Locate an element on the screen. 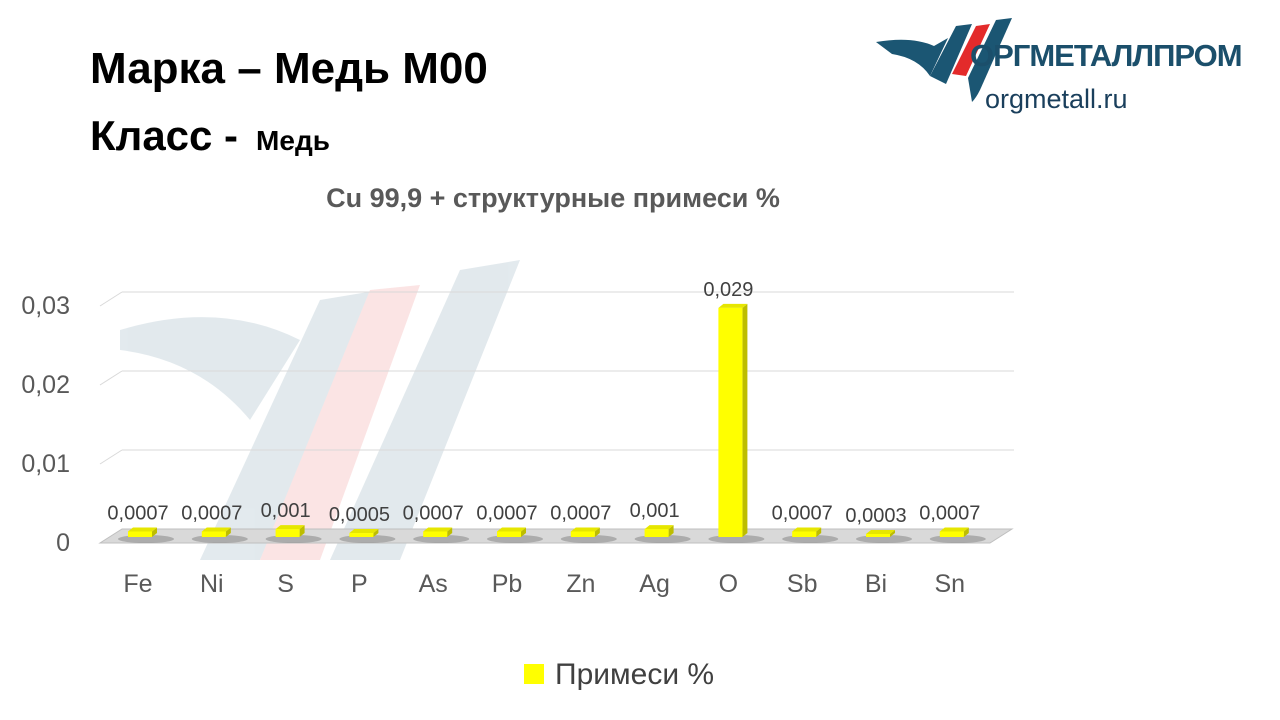 The height and width of the screenshot is (720, 1280). class-label: Класс - is located at coordinates (164, 135).